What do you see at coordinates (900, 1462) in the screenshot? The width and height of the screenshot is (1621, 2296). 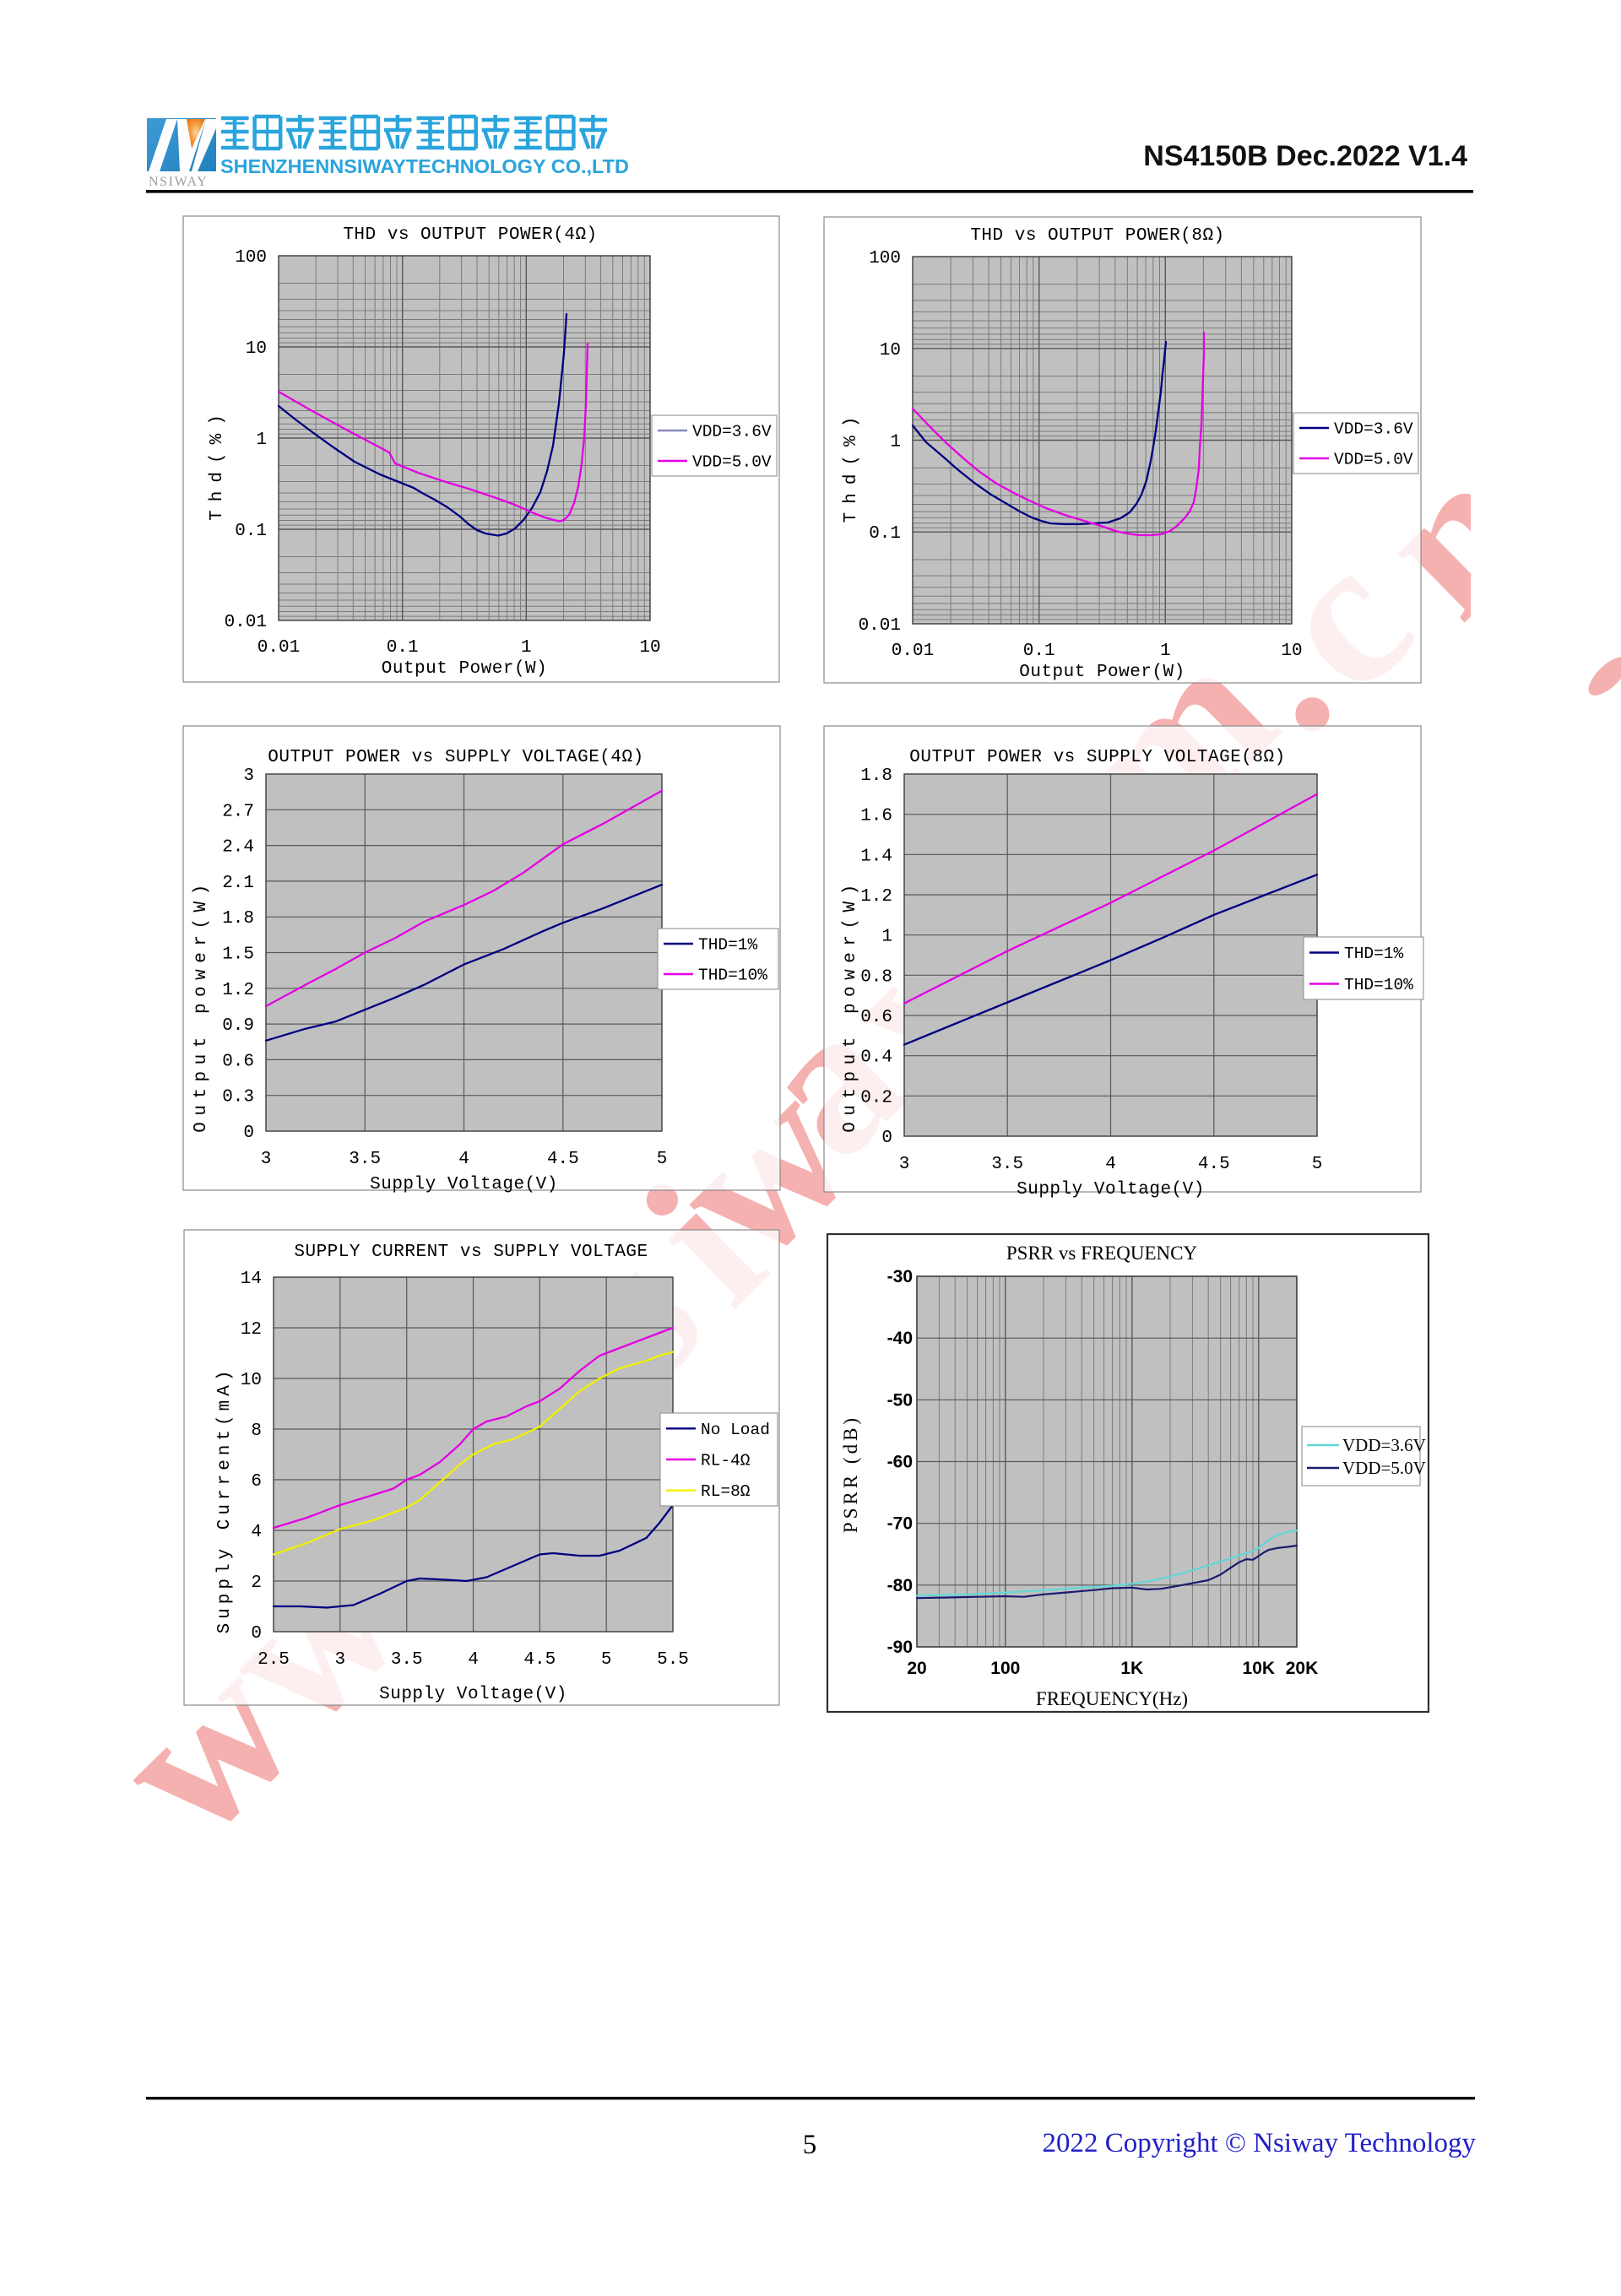 I see `svg-text: -60` at bounding box center [900, 1462].